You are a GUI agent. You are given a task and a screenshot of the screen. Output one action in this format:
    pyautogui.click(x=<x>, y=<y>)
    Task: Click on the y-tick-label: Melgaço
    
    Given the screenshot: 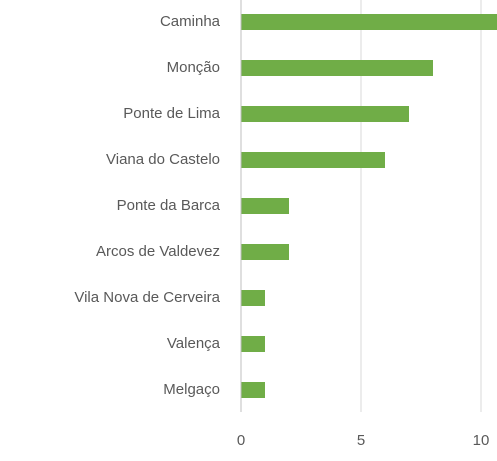 What is the action you would take?
    pyautogui.click(x=191, y=389)
    